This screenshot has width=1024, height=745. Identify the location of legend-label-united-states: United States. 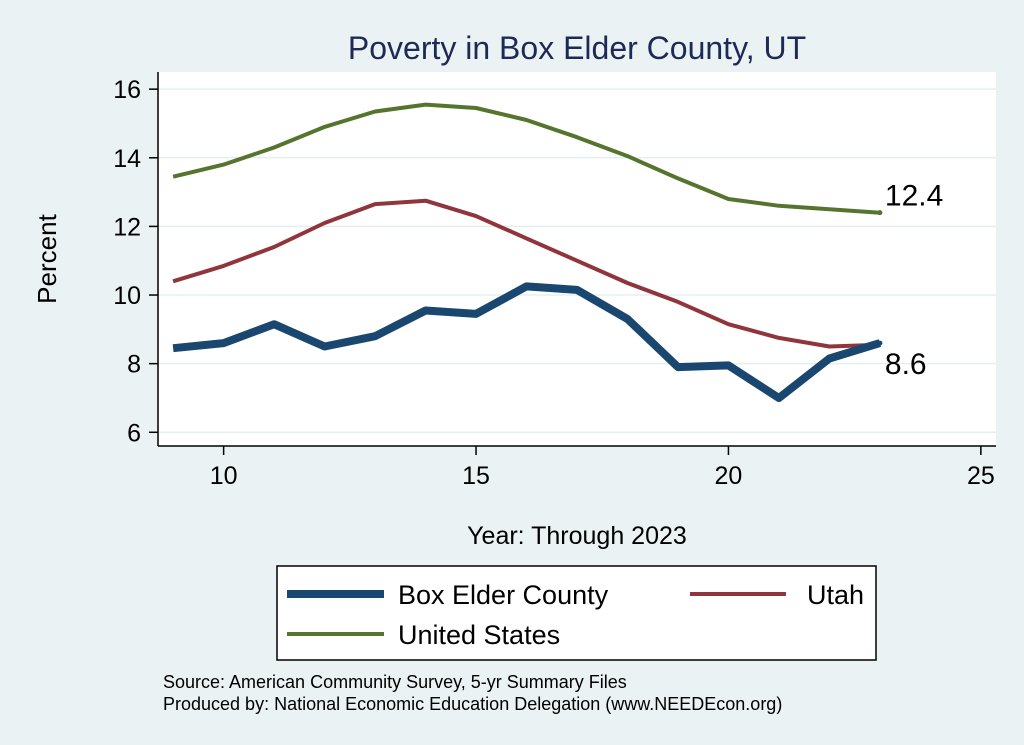
(479, 635).